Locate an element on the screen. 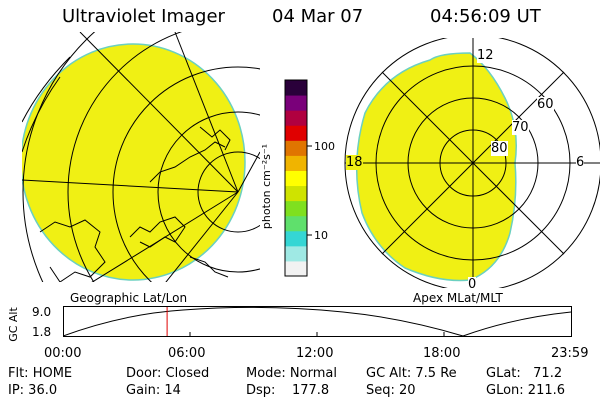 This screenshot has height=400, width=600. time-label: 04:56:09 UT is located at coordinates (485, 16).